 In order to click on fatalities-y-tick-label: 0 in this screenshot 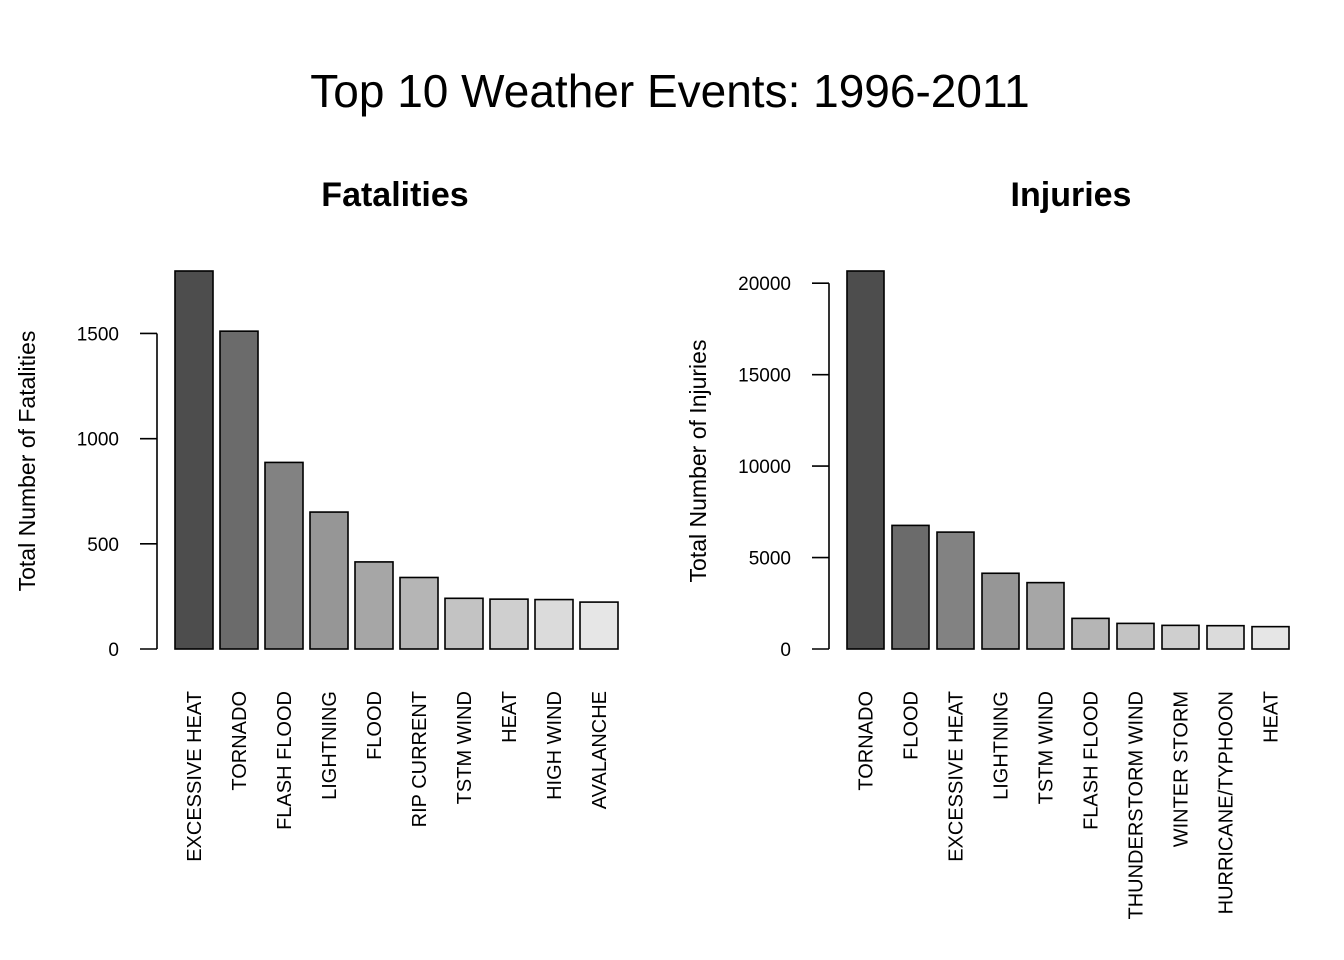, I will do `click(113, 650)`.